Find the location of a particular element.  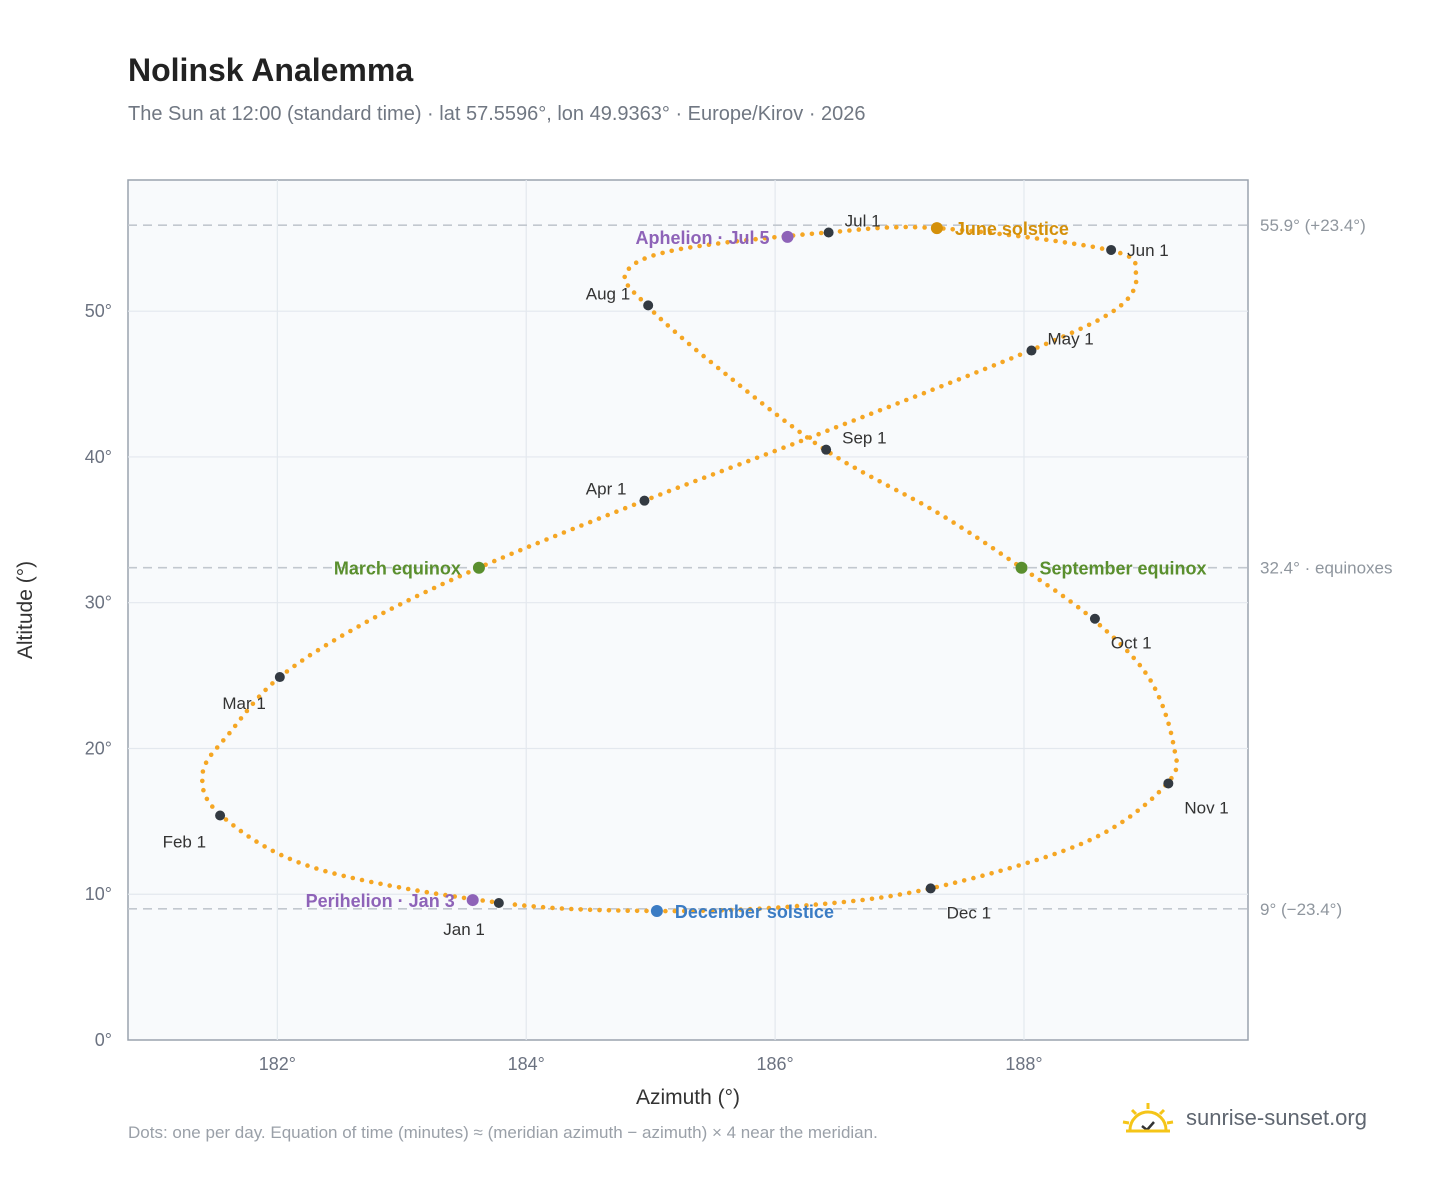

month-marker-label: Mar 1 is located at coordinates (243, 703).